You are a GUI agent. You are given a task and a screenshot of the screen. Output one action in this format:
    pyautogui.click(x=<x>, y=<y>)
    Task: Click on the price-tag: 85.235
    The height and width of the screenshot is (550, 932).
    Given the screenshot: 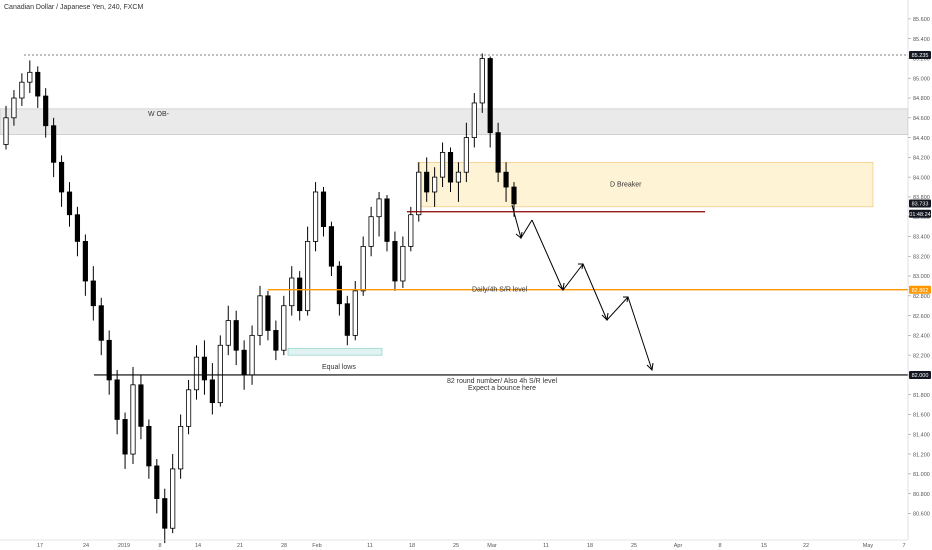 What is the action you would take?
    pyautogui.click(x=920, y=55)
    